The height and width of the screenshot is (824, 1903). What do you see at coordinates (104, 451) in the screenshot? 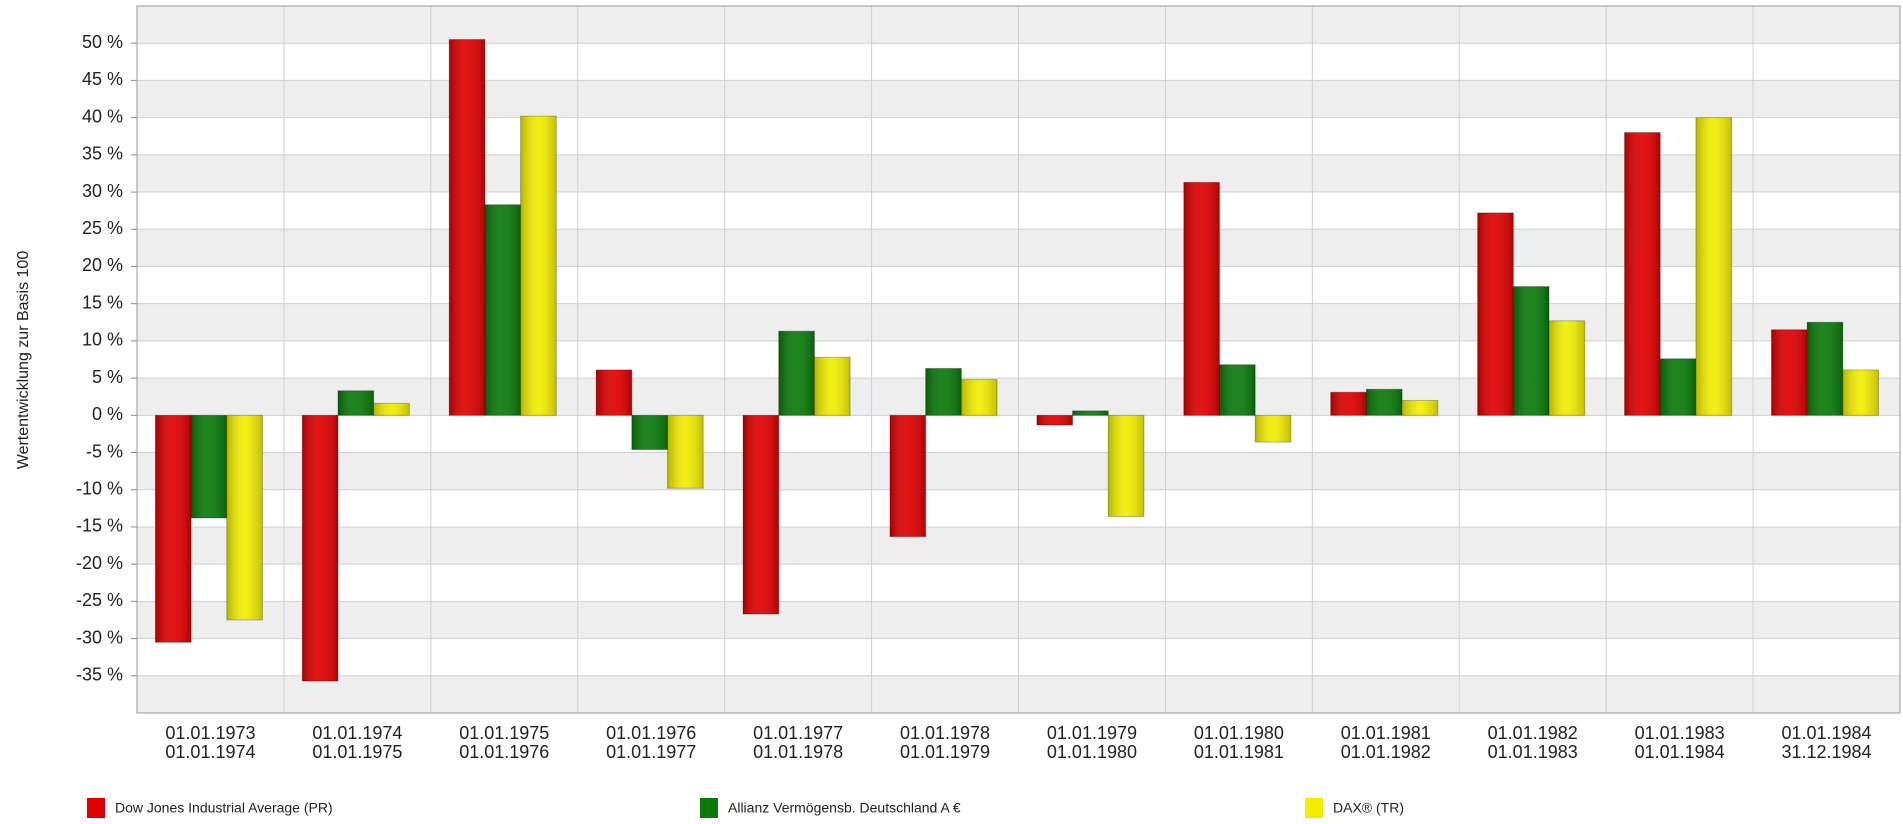
I see `y-tick-label: -5 %` at bounding box center [104, 451].